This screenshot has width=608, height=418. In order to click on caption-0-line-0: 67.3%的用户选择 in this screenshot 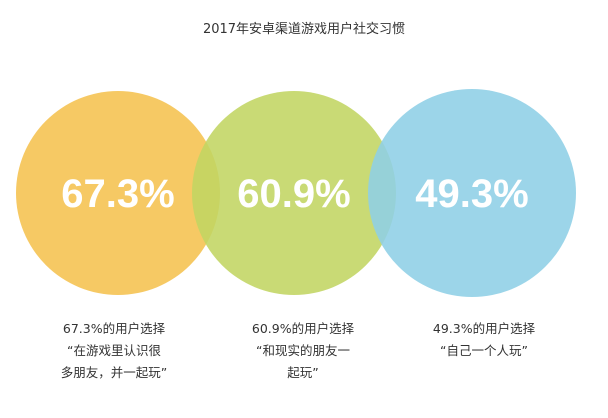, I will do `click(114, 328)`.